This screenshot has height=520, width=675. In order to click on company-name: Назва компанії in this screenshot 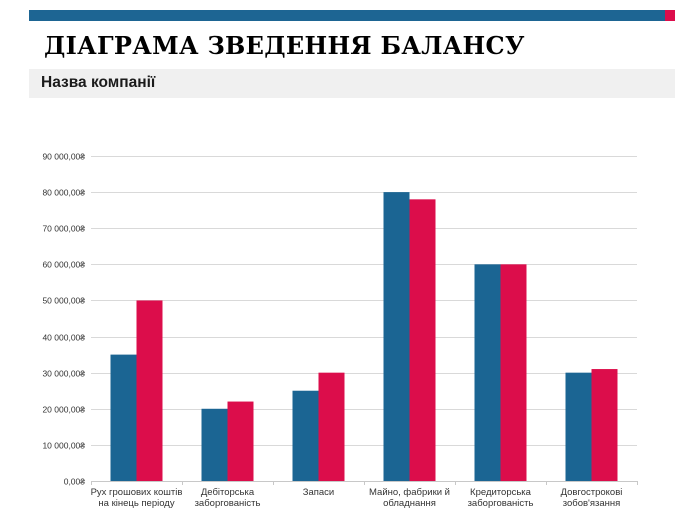, I will do `click(98, 82)`.